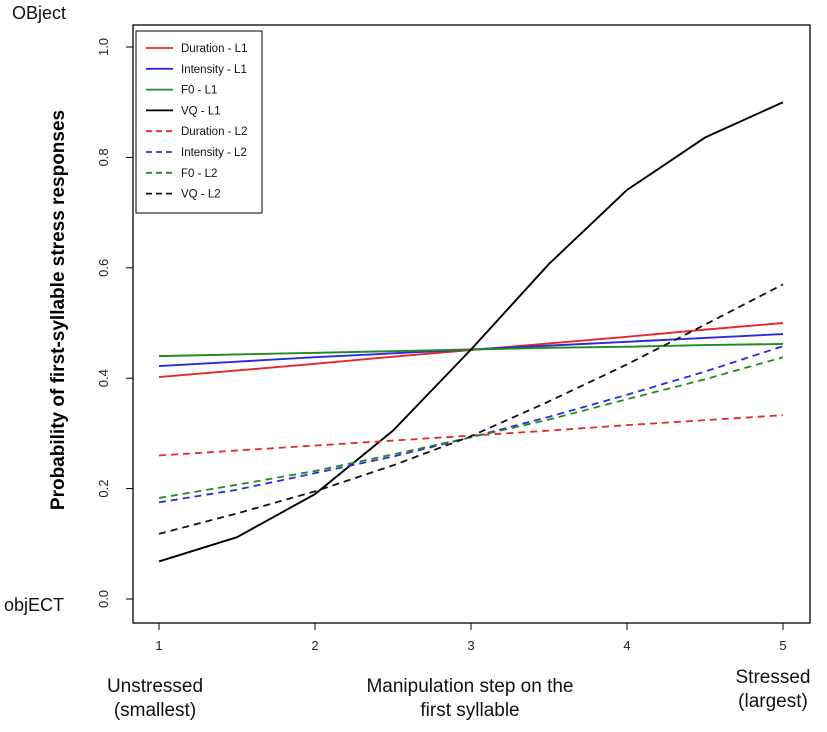 Image resolution: width=827 pixels, height=732 pixels. What do you see at coordinates (155, 710) in the screenshot?
I see `x-caption-left-line2: (smallest)` at bounding box center [155, 710].